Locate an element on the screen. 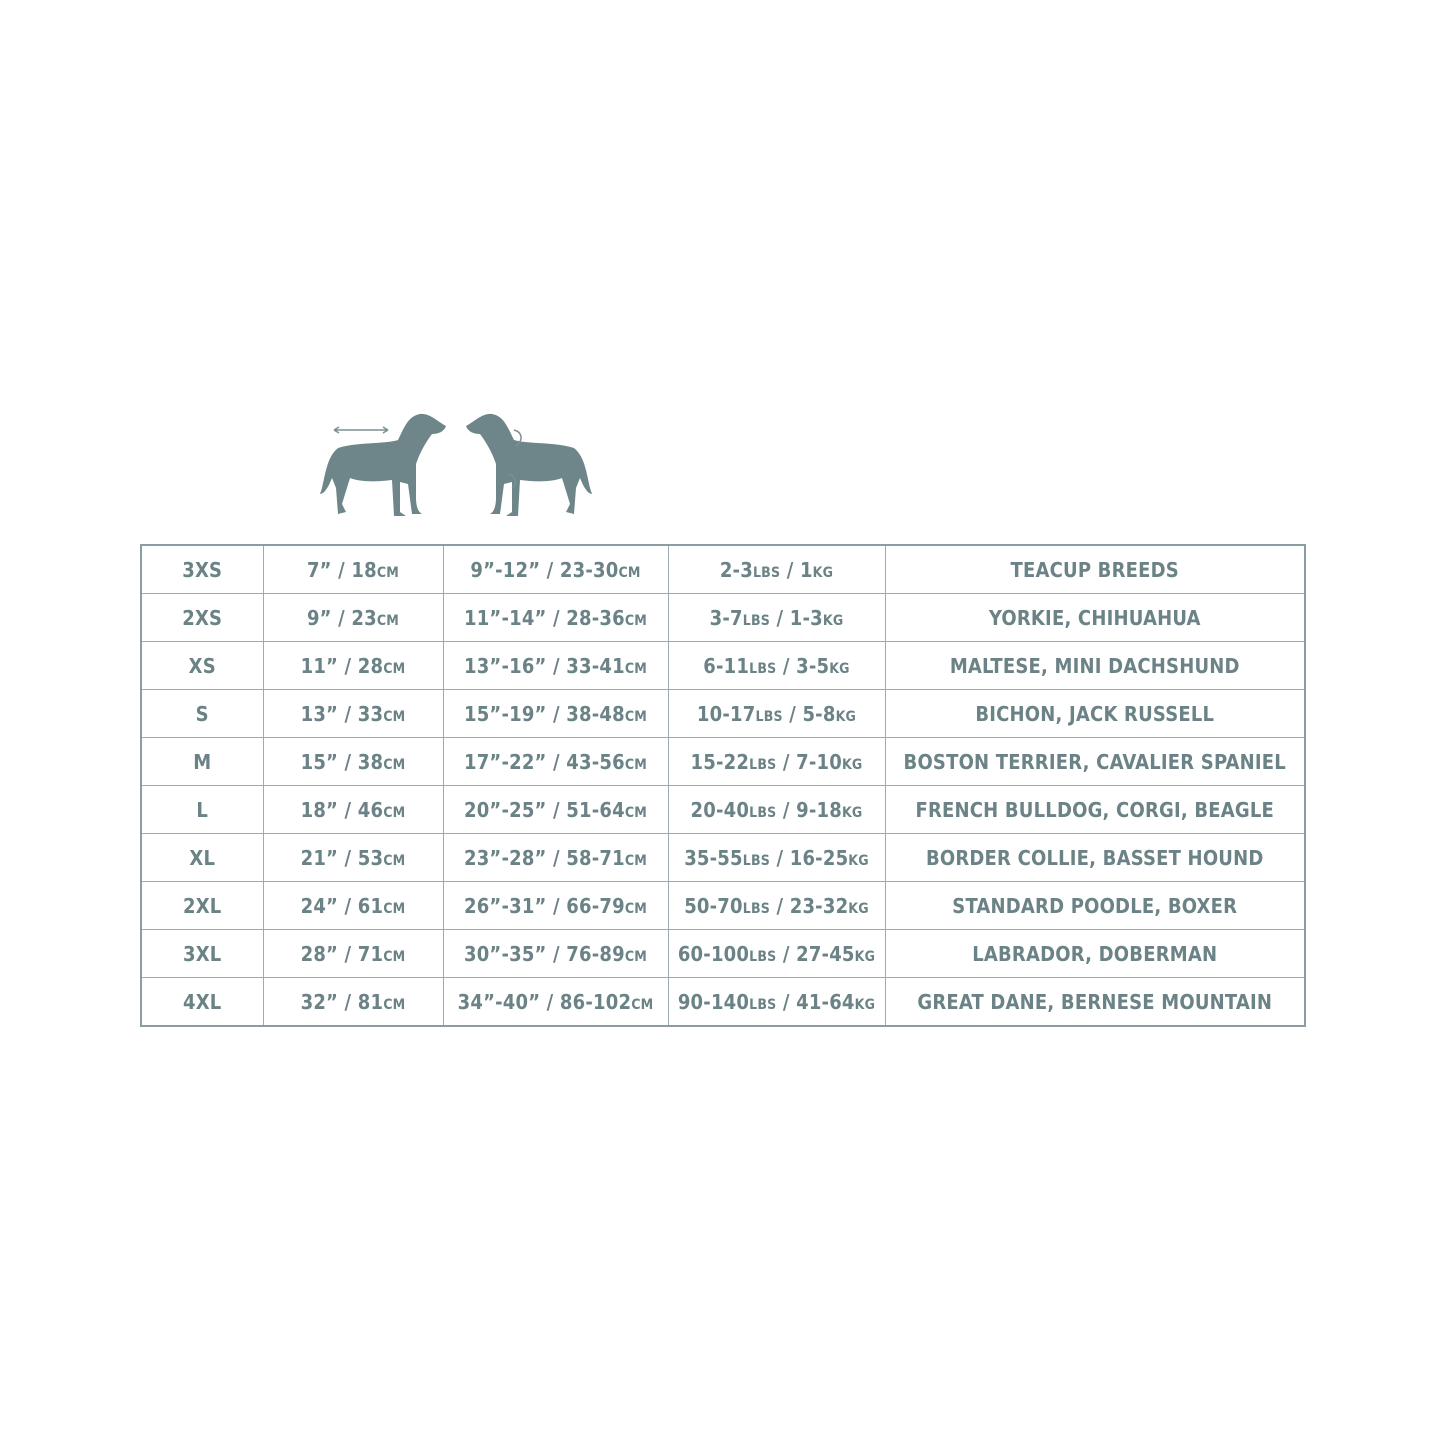 Image resolution: width=1445 pixels, height=1445 pixels. neck-cell: 18” / 46CM is located at coordinates (353, 809).